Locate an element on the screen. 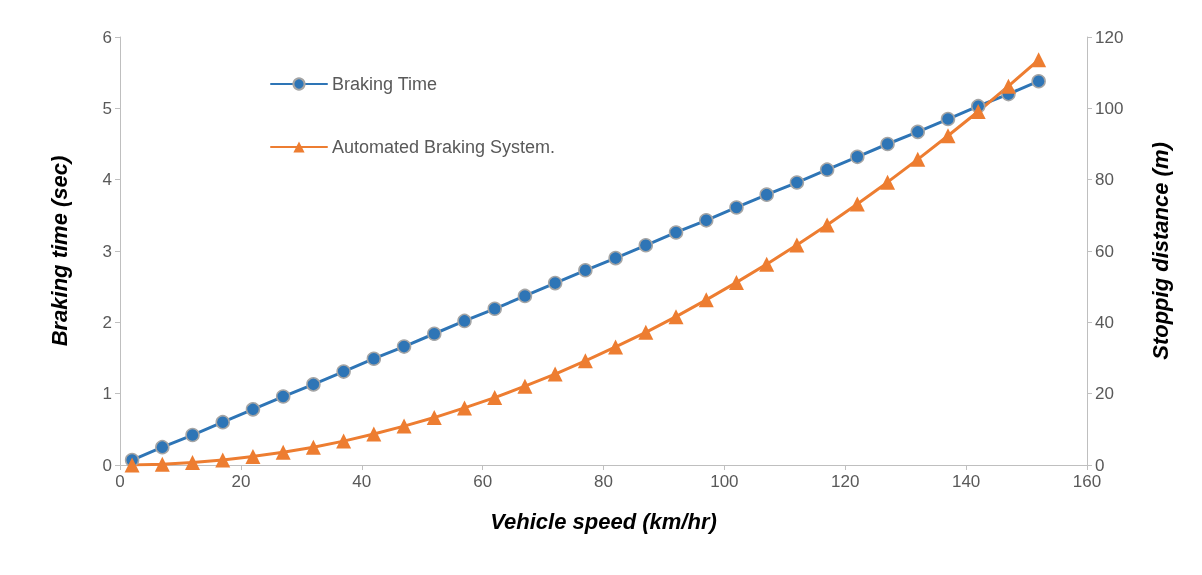 The height and width of the screenshot is (575, 1202). y2-tick-label: 80 is located at coordinates (1104, 180).